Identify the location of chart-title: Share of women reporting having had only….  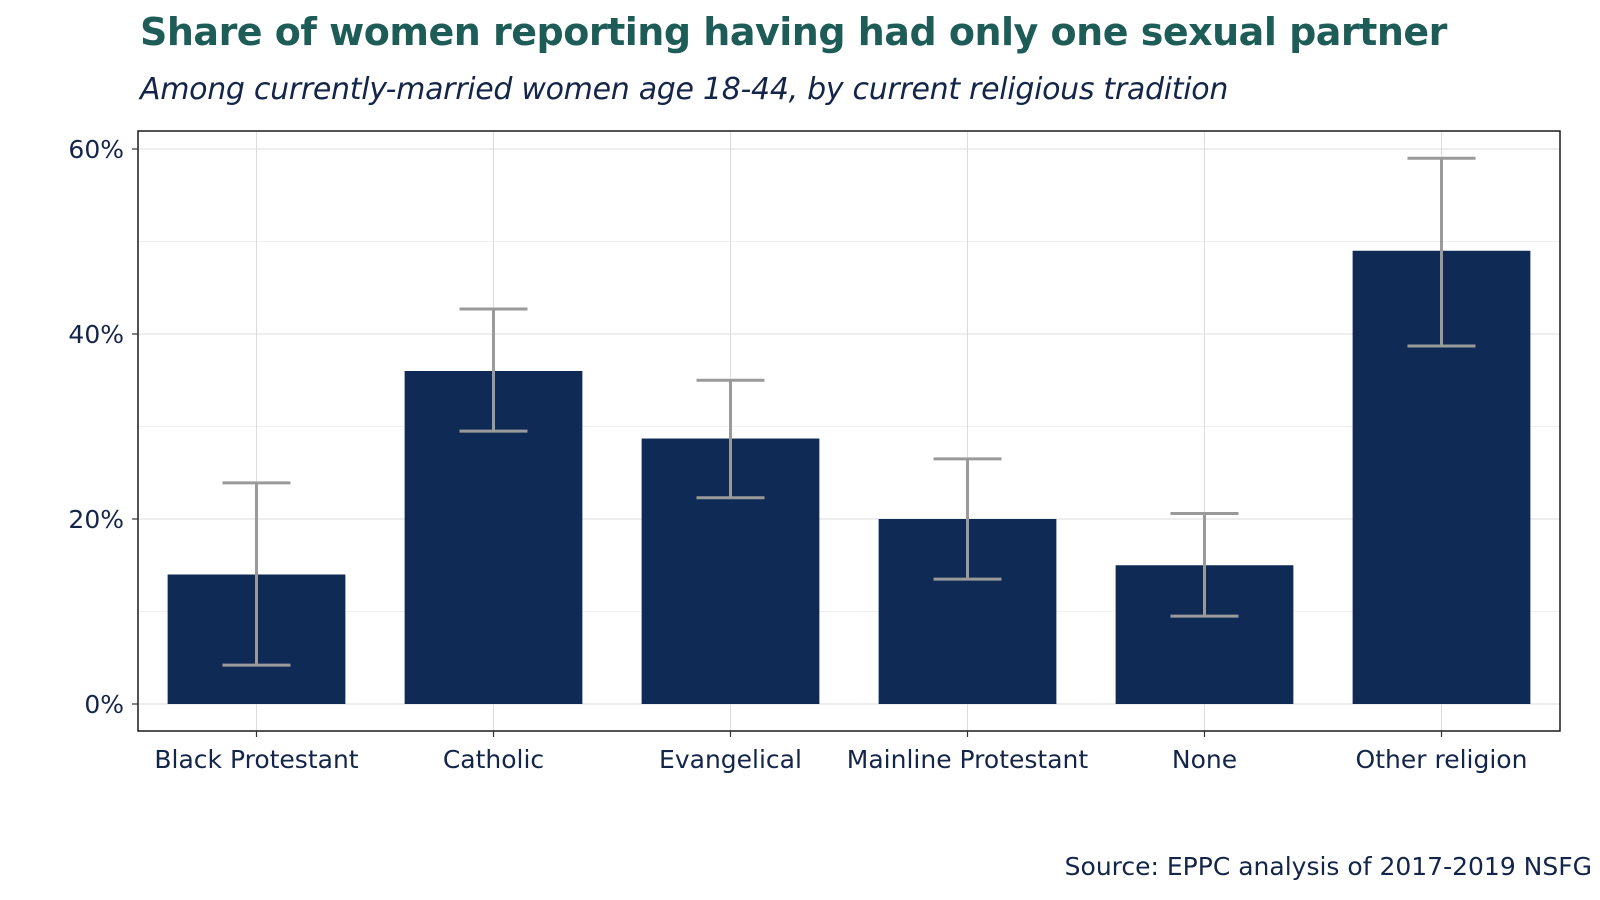
(793, 32).